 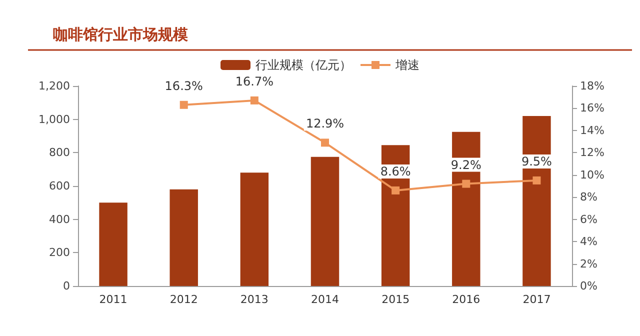 I want to click on data-label: 9.5%, so click(x=536, y=161).